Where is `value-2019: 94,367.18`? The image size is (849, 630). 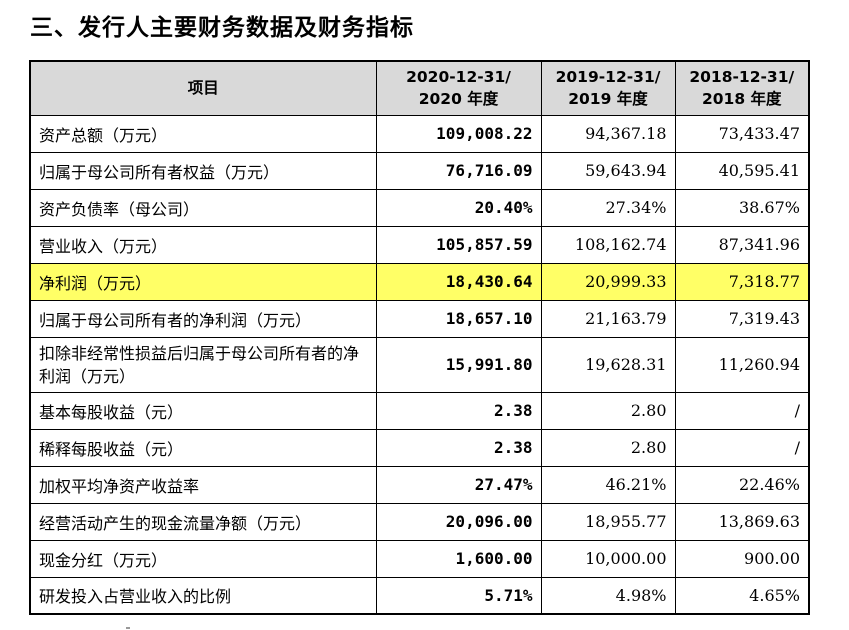 value-2019: 94,367.18 is located at coordinates (608, 133).